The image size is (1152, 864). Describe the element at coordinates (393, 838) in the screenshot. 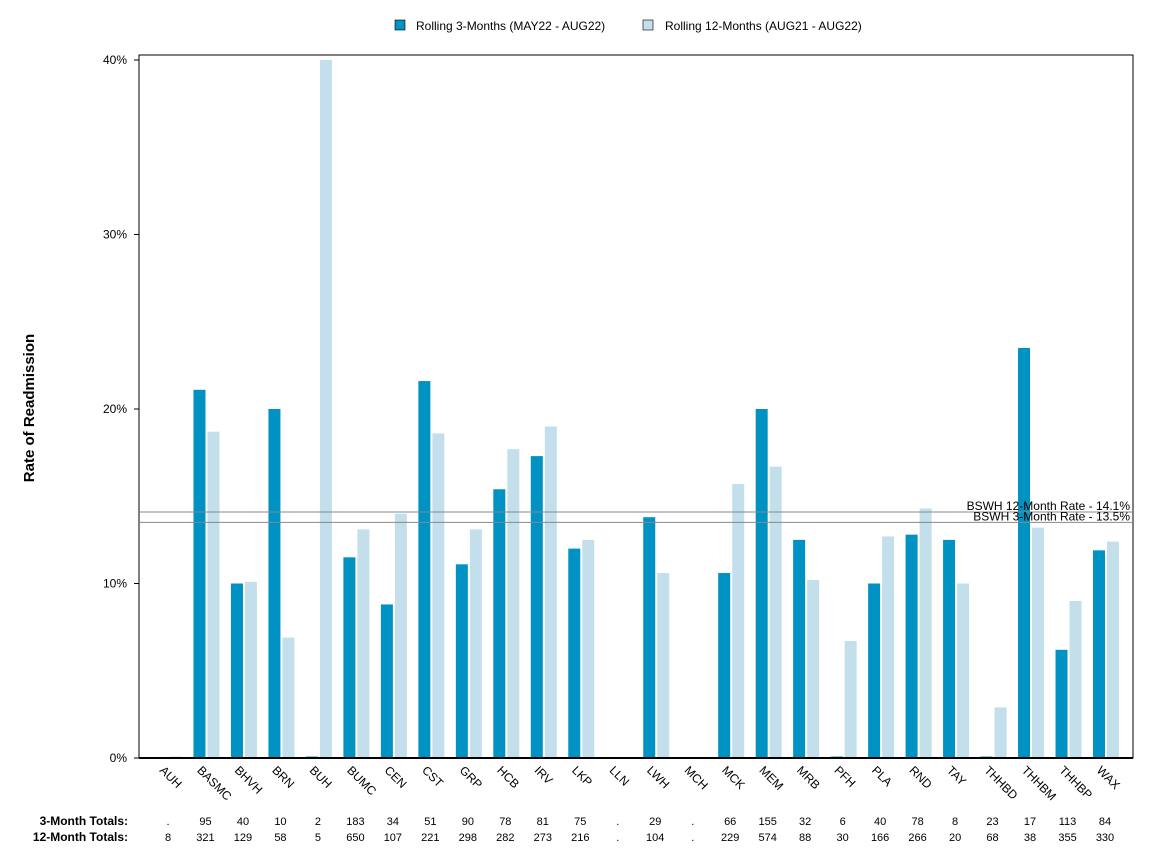

I see `total-12month-cell: 107` at that location.